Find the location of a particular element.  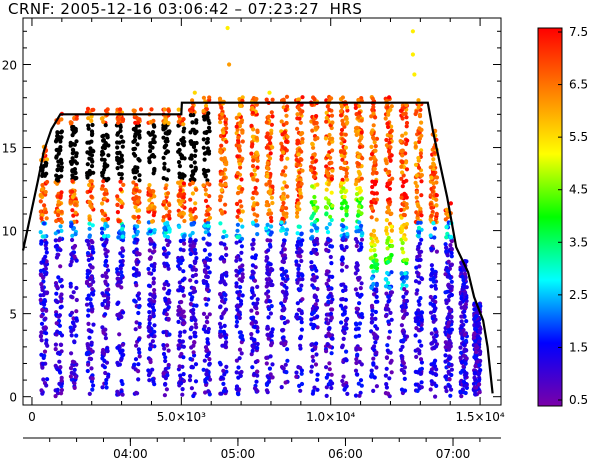

colorbar-tick-label: 5.5 is located at coordinates (578, 137).